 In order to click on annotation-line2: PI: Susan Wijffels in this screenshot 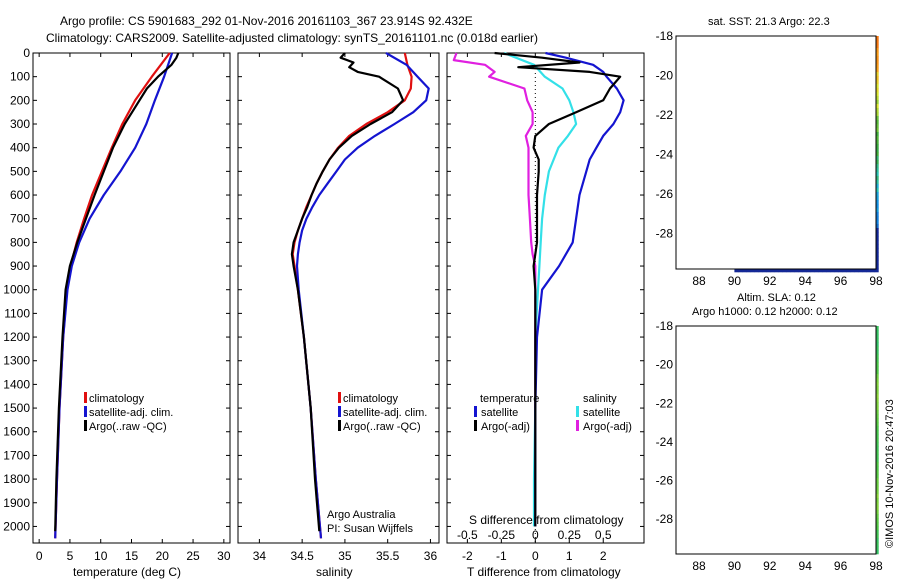, I will do `click(370, 529)`.